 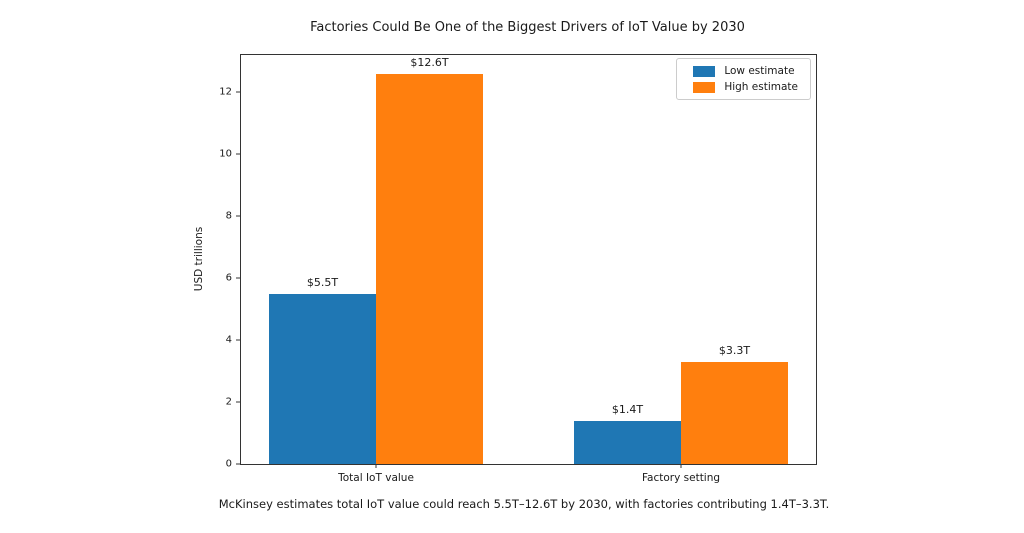 I want to click on y-tick-label: 4, so click(x=228, y=340).